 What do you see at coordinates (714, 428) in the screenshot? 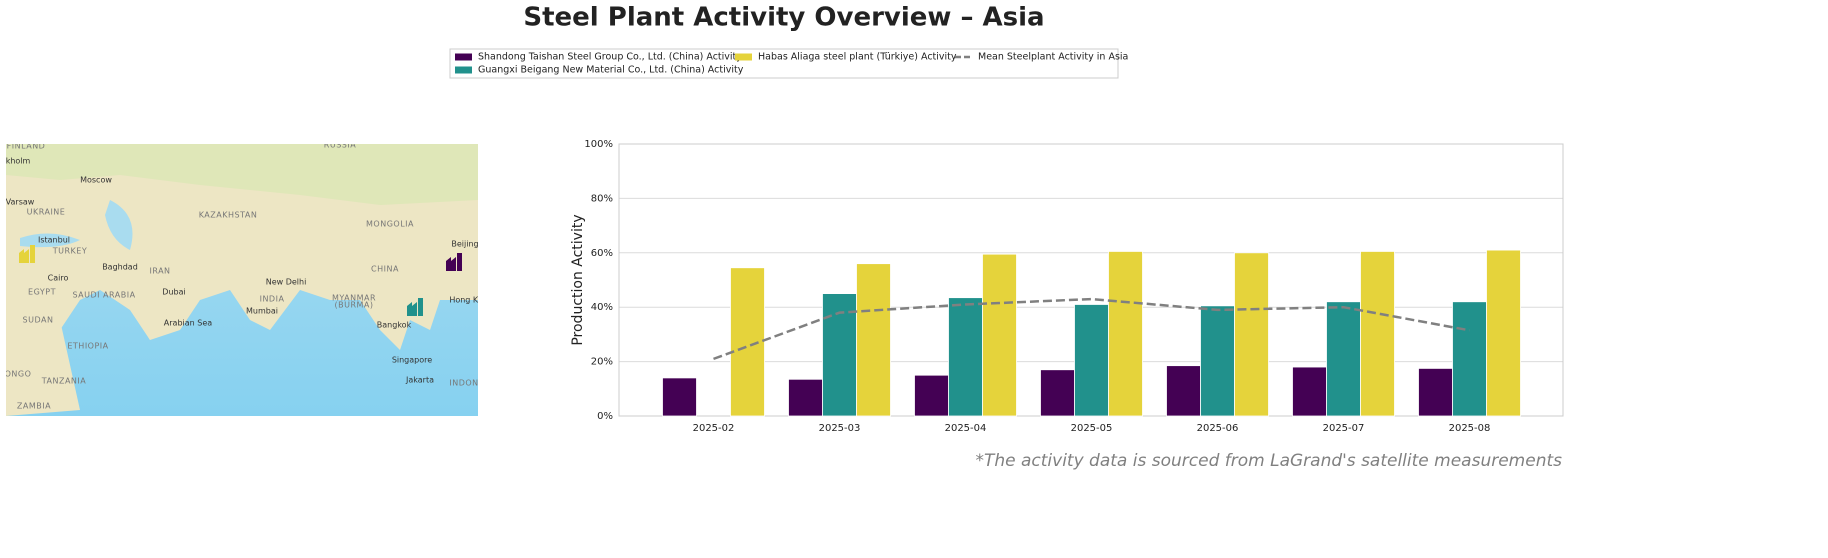
I see `x-tick-label: 2025-02` at bounding box center [714, 428].